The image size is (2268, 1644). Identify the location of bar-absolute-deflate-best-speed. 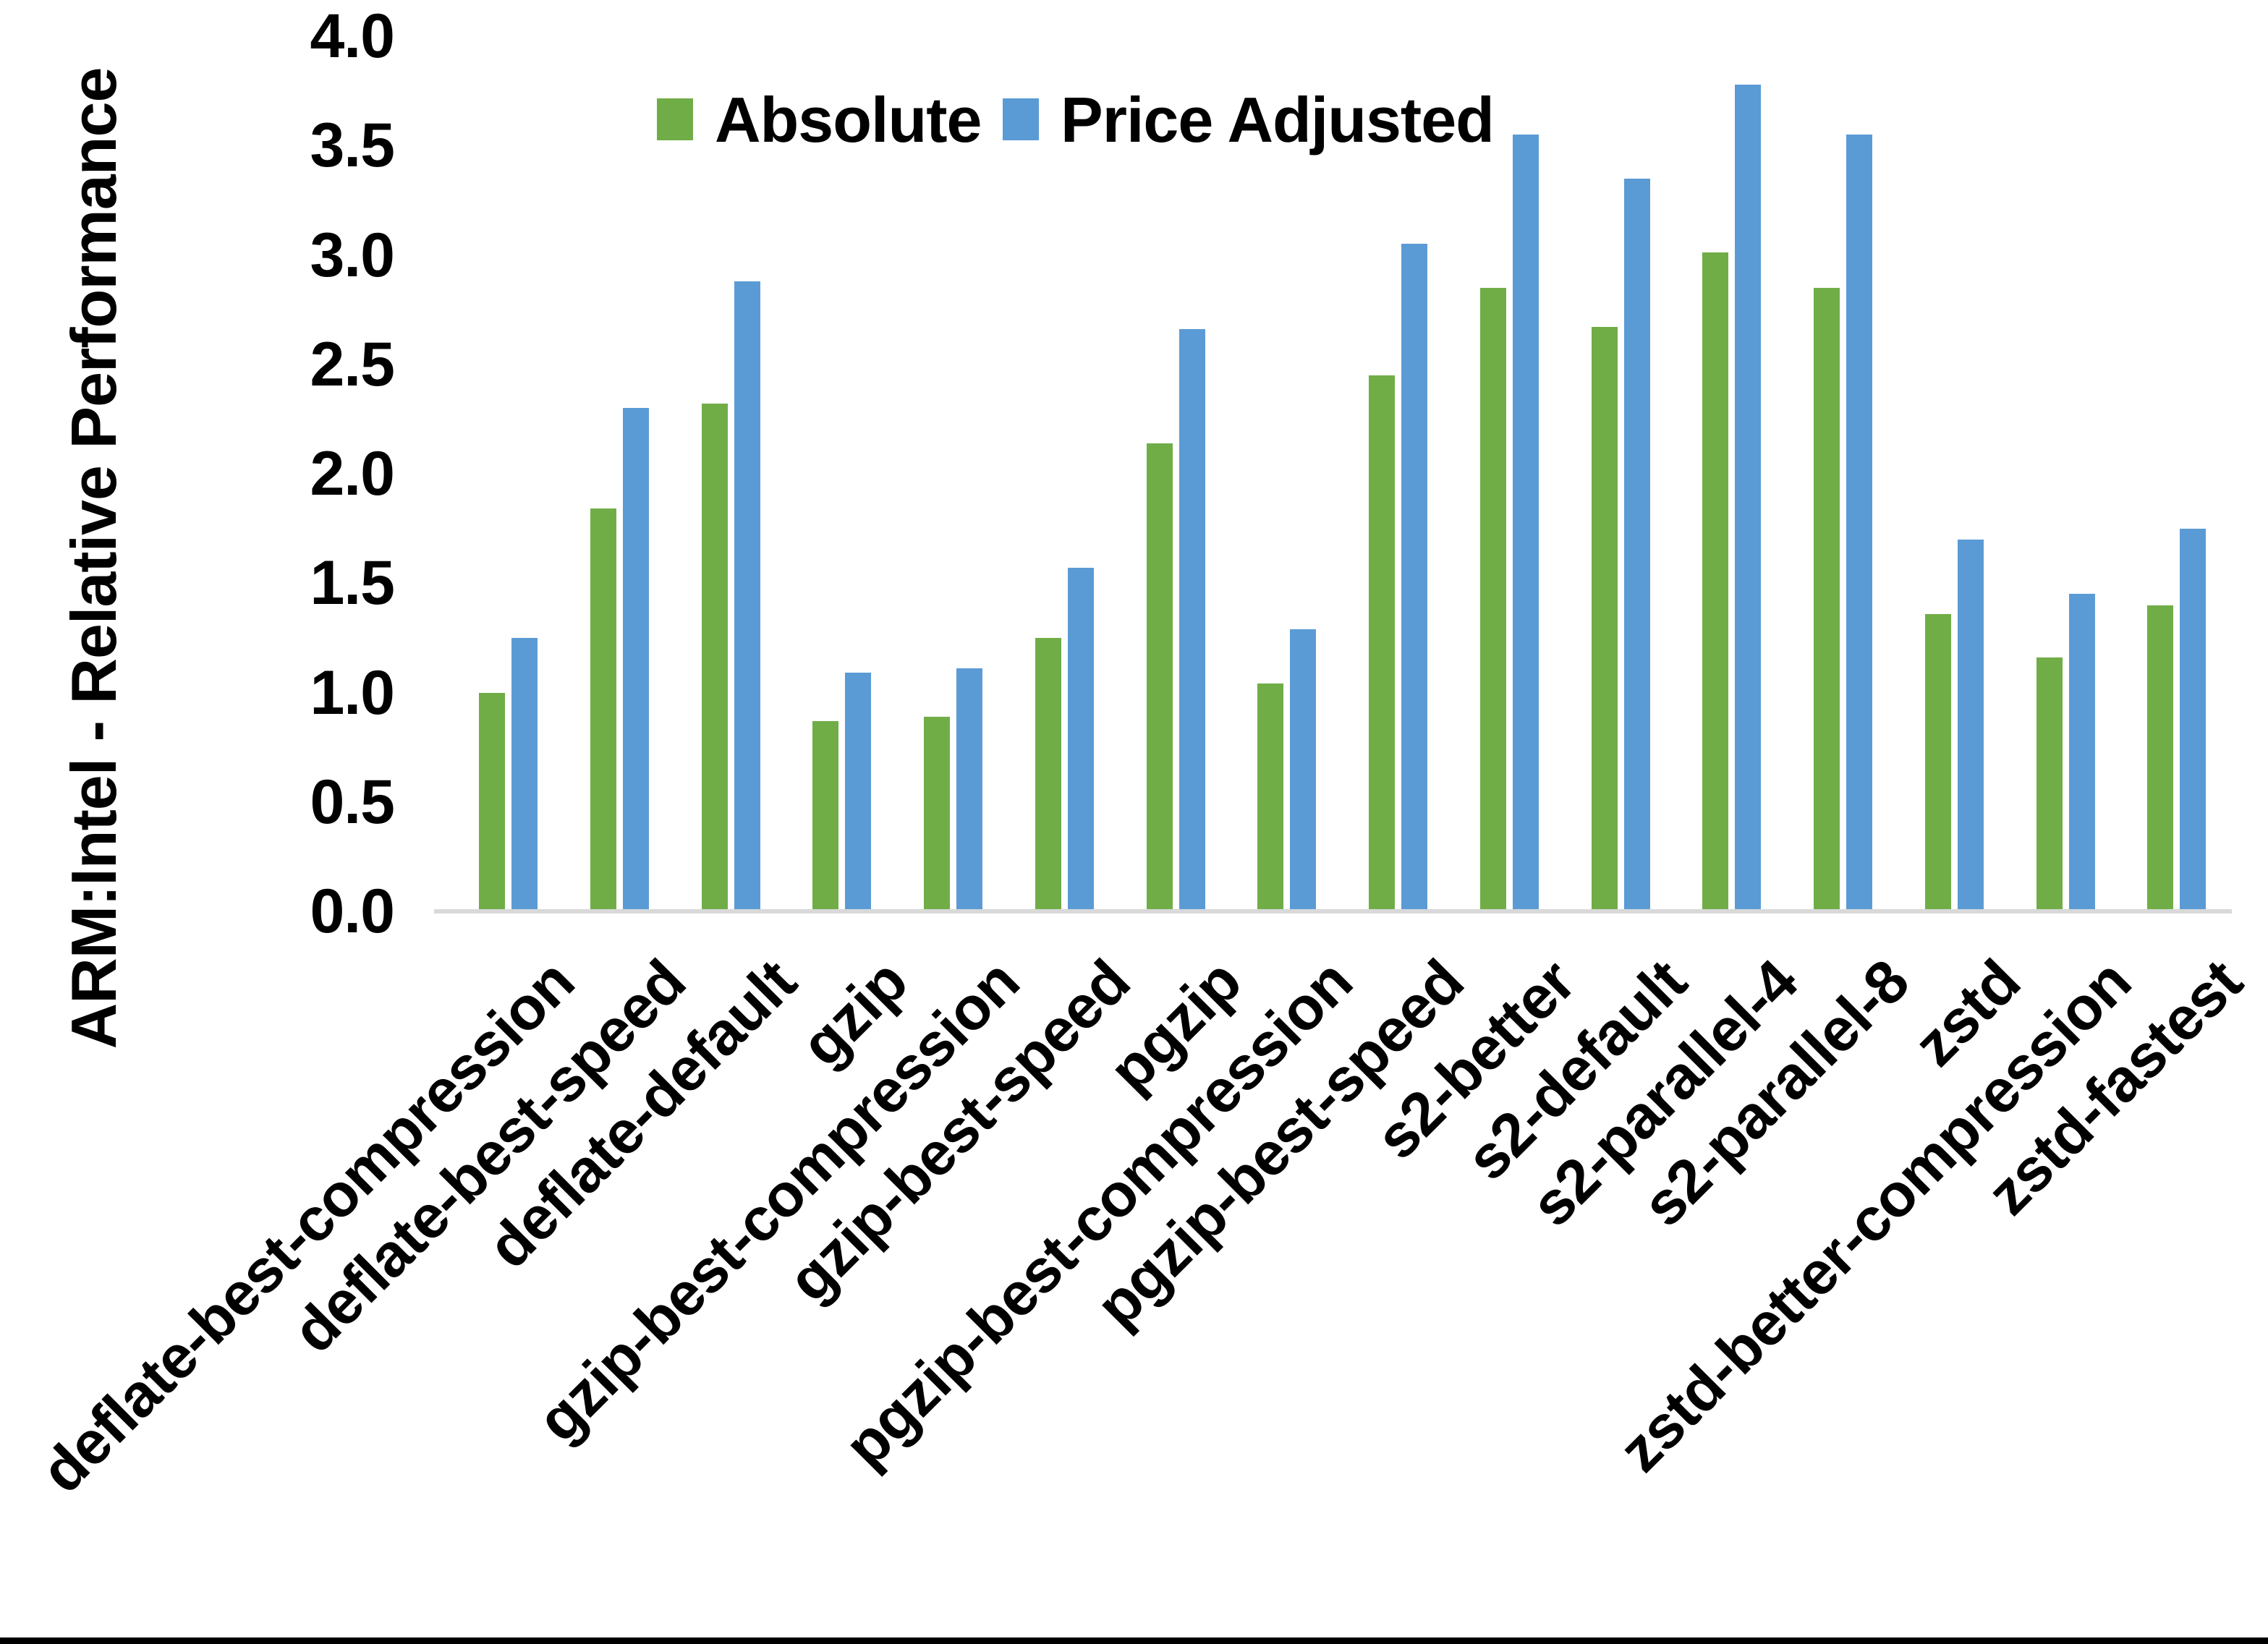
(603, 709).